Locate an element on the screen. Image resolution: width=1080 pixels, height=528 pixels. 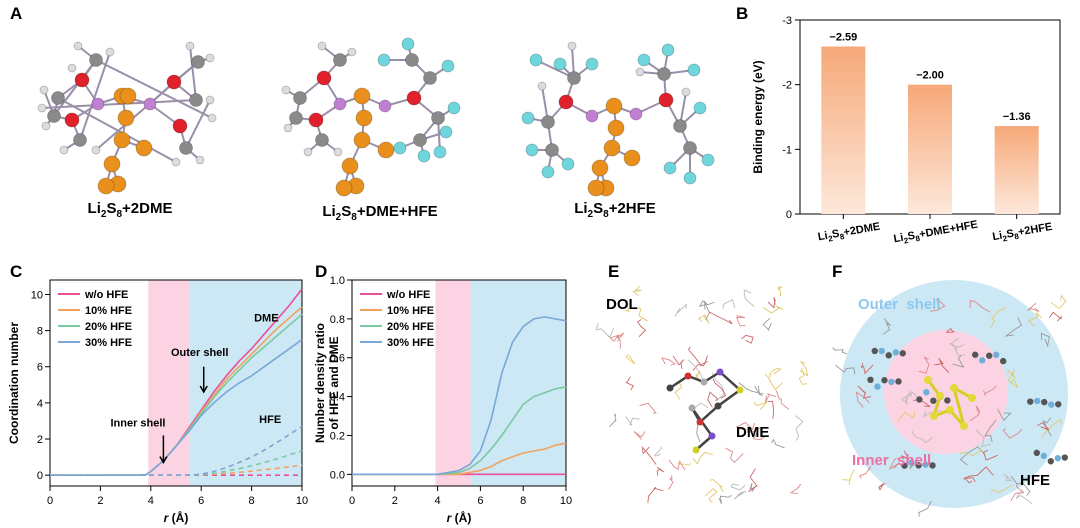
x-tick-label: 4 is located at coordinates (151, 501).